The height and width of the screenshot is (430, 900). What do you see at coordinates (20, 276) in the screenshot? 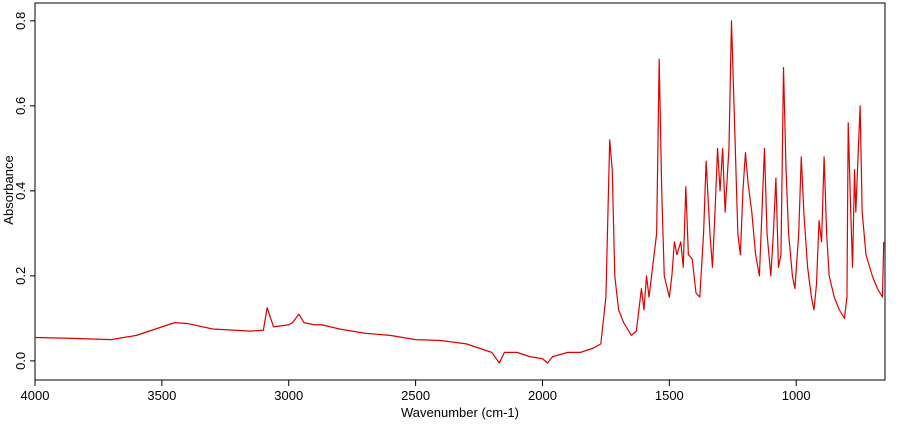
I see `y-tick-label: 0.2` at bounding box center [20, 276].